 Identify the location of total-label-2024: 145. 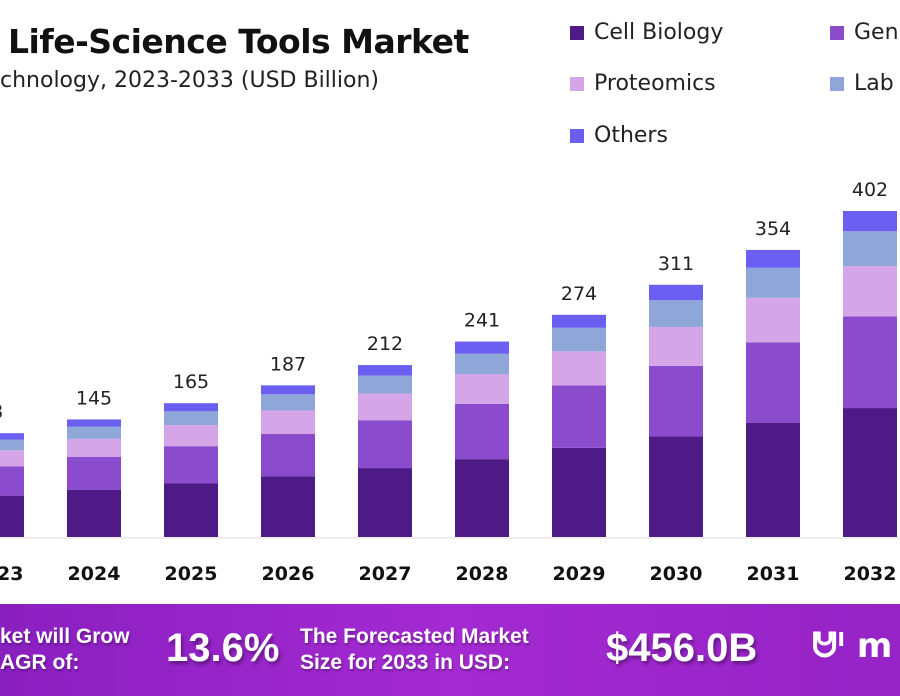
(94, 398).